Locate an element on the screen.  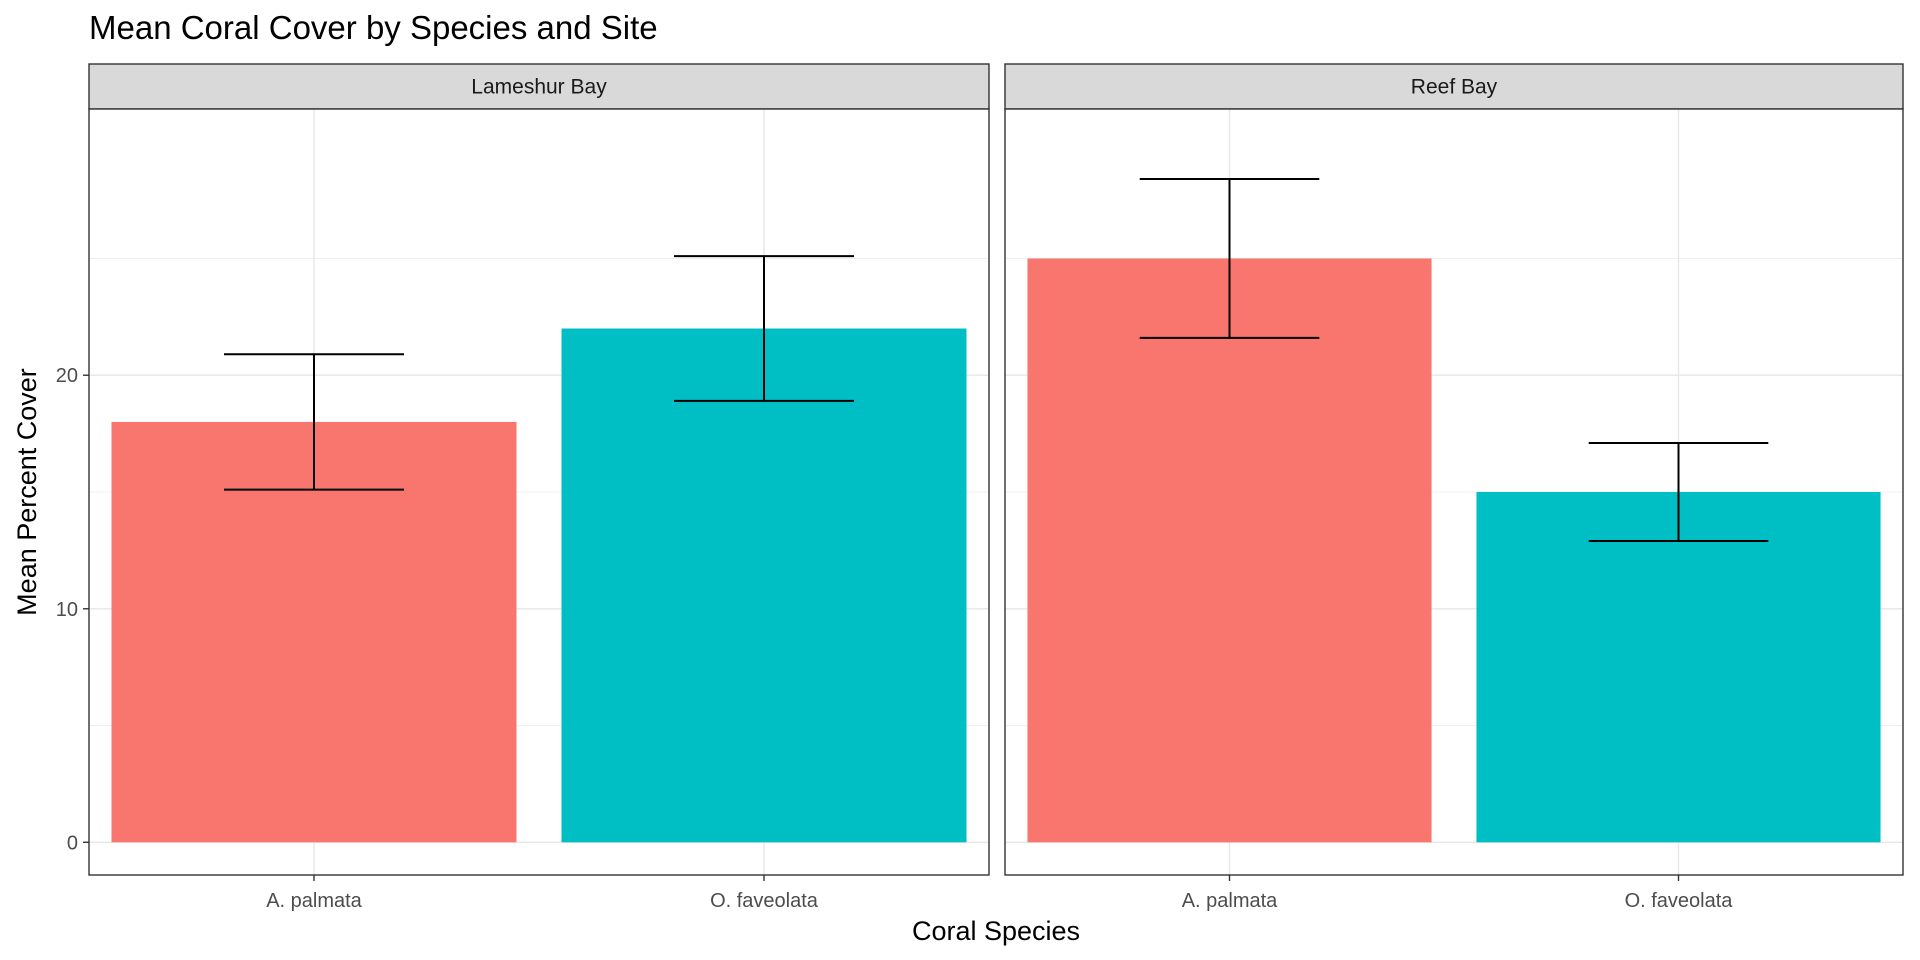
facet-strip-label: Reef Bay is located at coordinates (1454, 87).